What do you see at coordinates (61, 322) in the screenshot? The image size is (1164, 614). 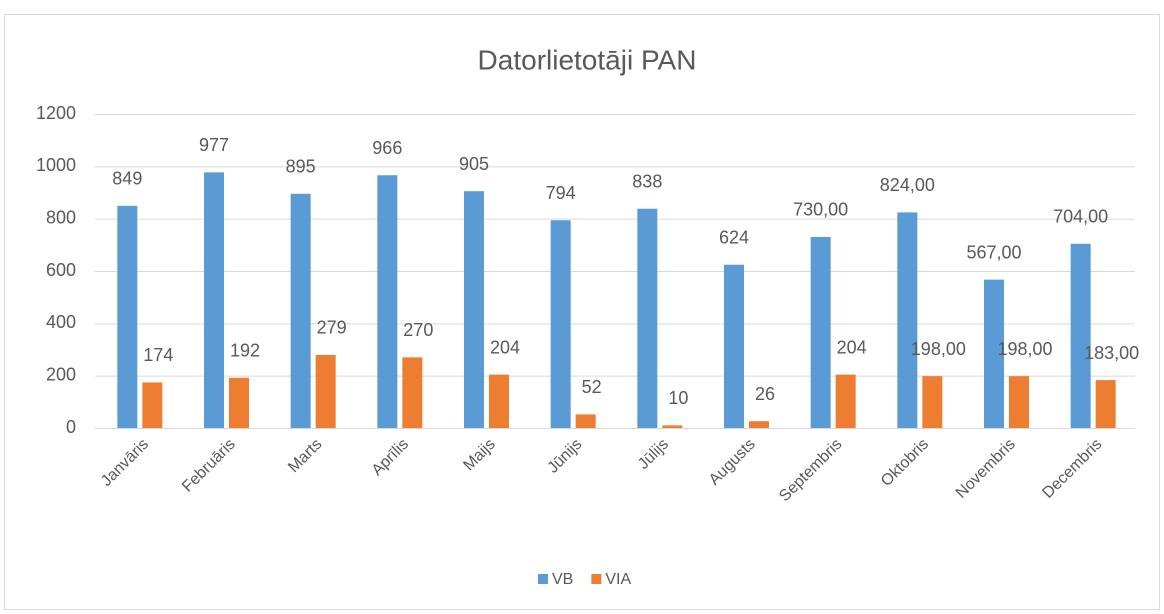 I see `y-tick-label: 400` at bounding box center [61, 322].